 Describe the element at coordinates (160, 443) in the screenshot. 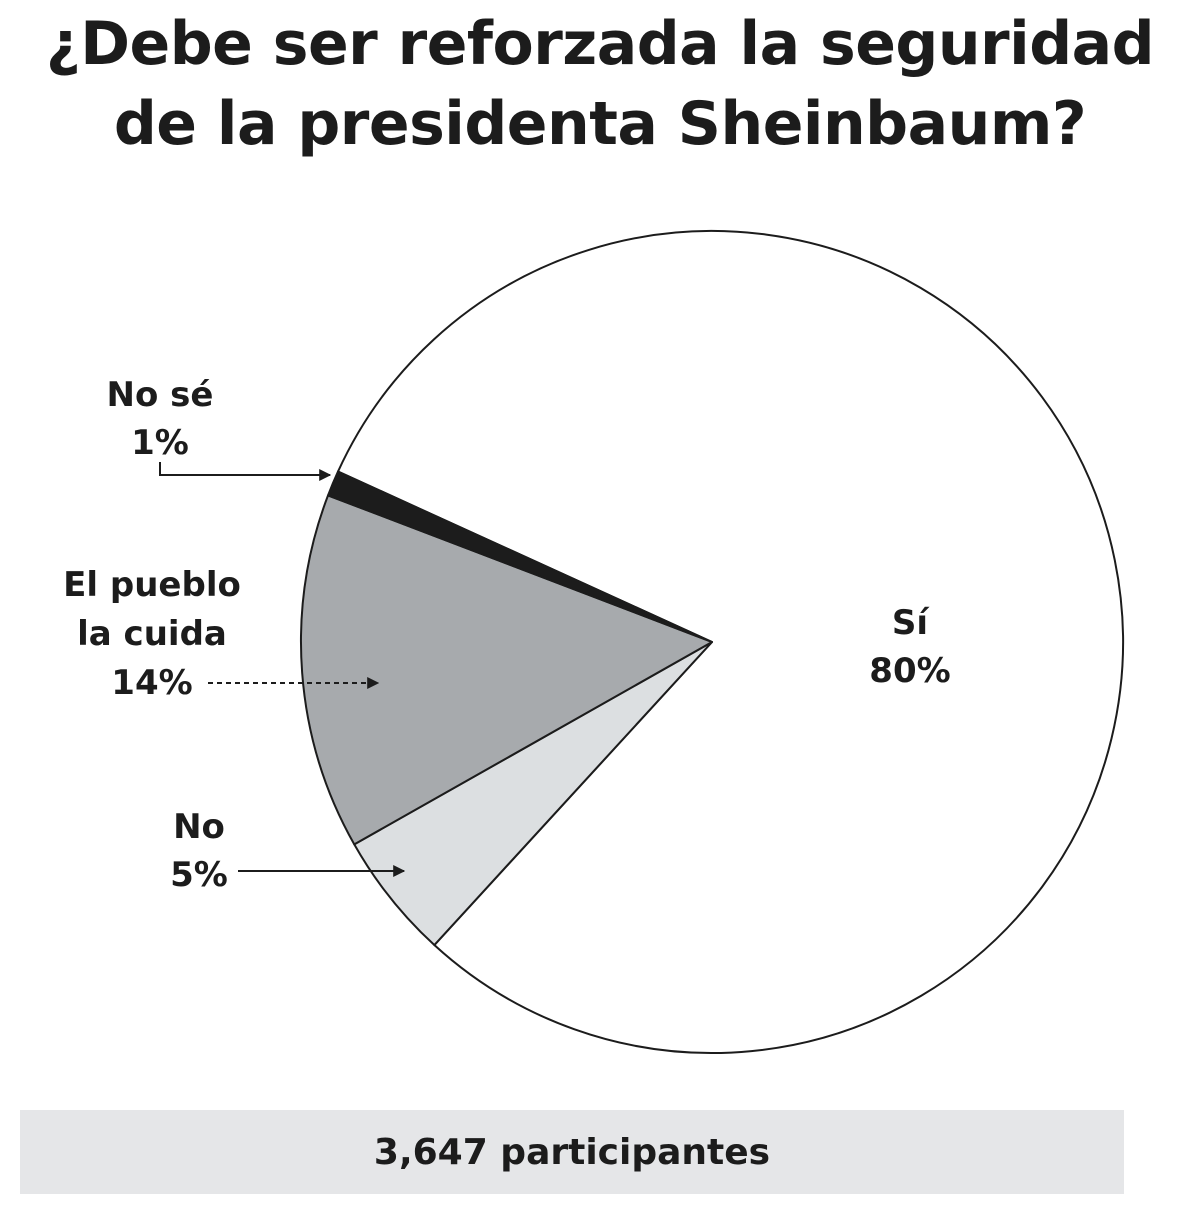

I see `slice-value-no-se: 1%` at that location.